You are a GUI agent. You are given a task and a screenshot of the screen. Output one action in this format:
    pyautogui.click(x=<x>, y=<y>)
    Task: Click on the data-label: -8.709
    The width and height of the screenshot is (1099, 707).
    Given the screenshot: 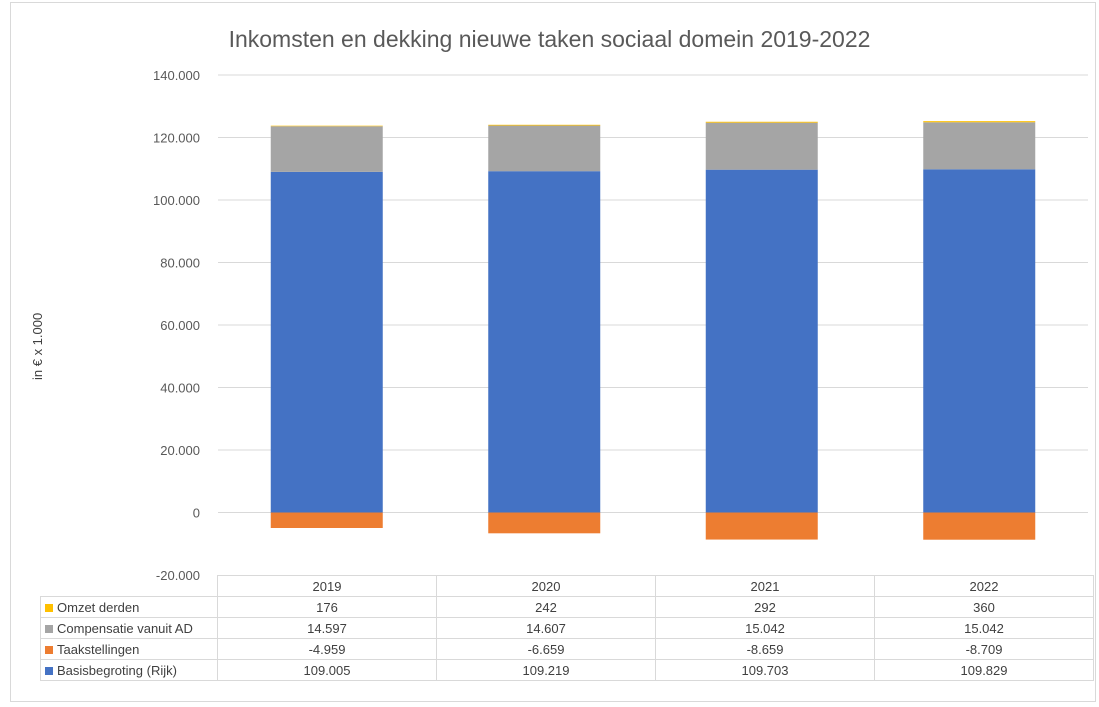 What is the action you would take?
    pyautogui.click(x=984, y=649)
    